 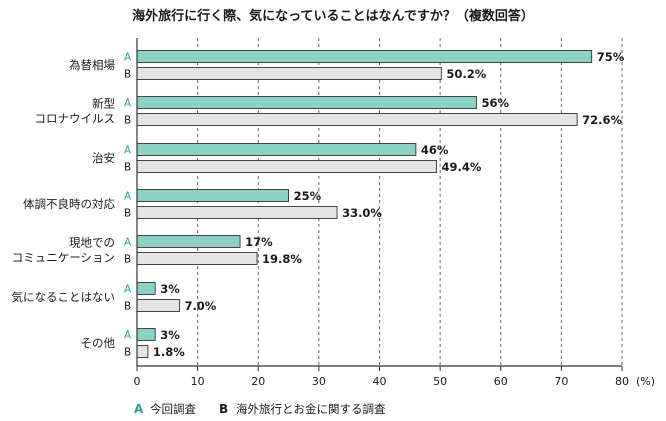 What do you see at coordinates (311, 409) in the screenshot?
I see `legend-label-b: 海外旅行とお金に関する調査` at bounding box center [311, 409].